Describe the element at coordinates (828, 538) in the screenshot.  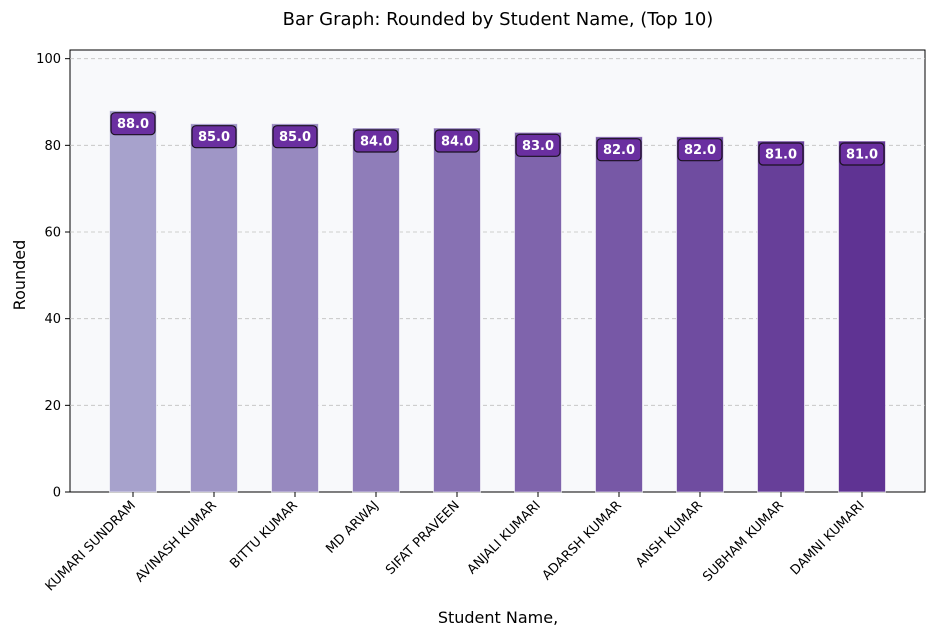
I see `x-tick-label: DAMNI KUMARI` at that location.